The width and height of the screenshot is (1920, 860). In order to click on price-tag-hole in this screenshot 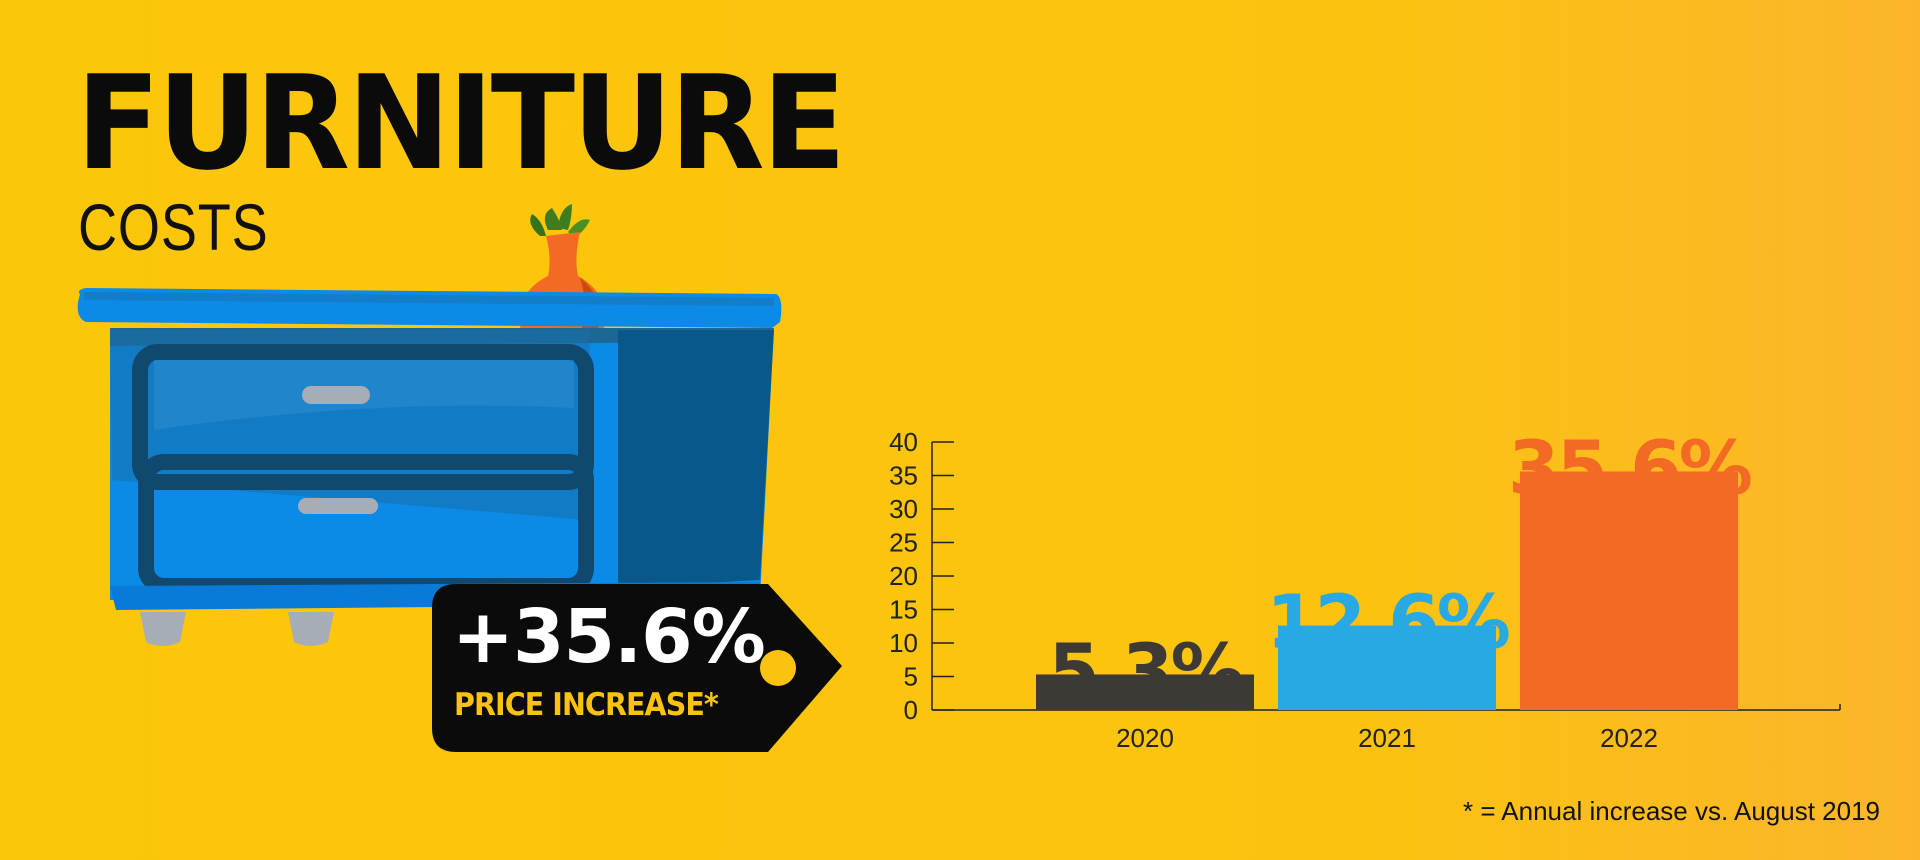, I will do `click(778, 668)`.